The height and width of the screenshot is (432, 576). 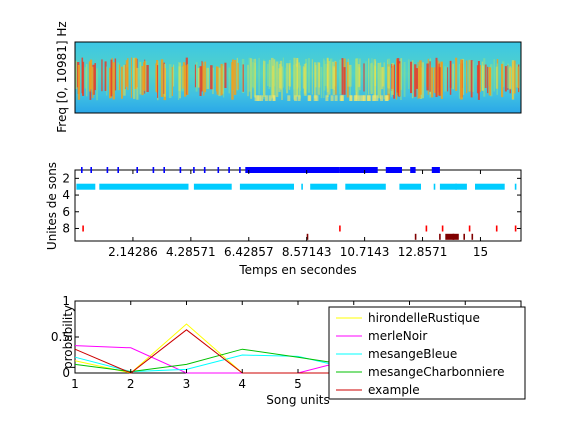 I want to click on probability-xtick-label: 1, so click(x=75, y=384).